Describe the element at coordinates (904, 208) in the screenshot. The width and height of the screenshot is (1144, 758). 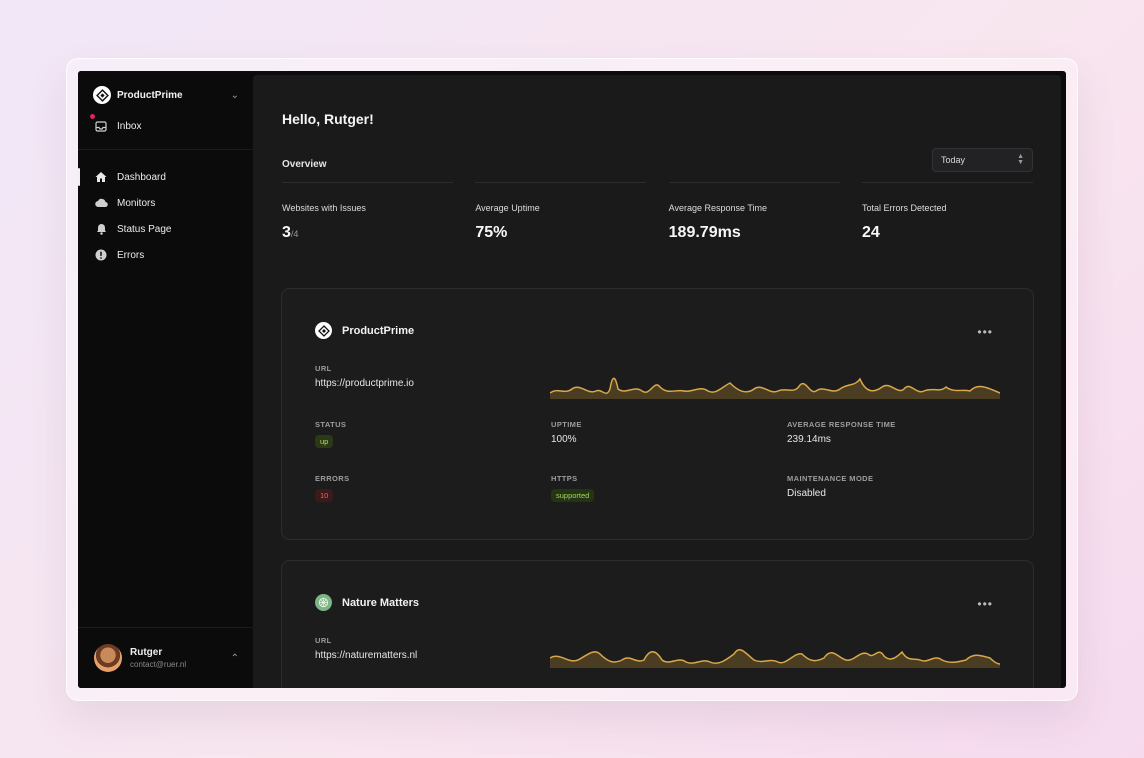
I see `stat-label: Total Errors Detected` at that location.